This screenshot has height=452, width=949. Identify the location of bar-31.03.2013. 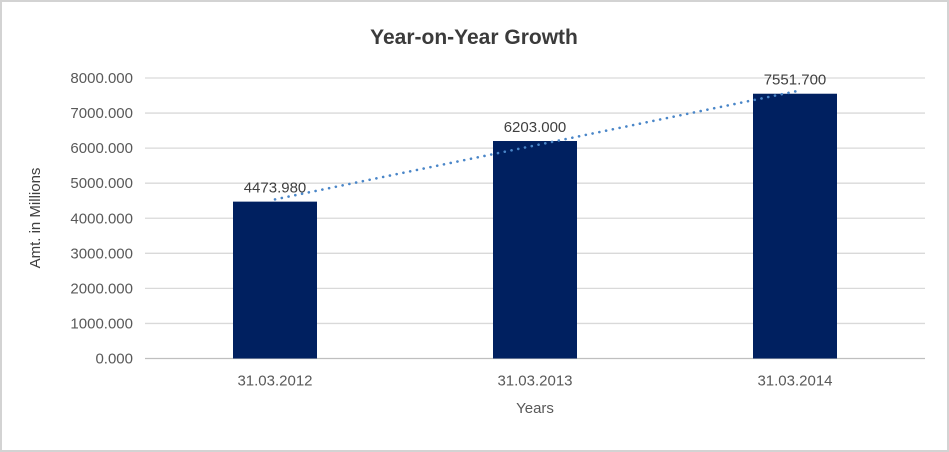
(535, 250).